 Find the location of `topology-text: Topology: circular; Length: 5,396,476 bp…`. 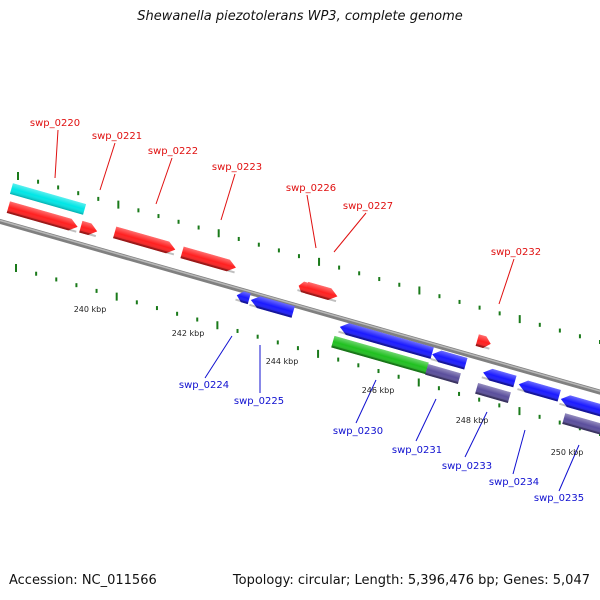

topology-text: Topology: circular; Length: 5,396,476 bp… is located at coordinates (411, 580).